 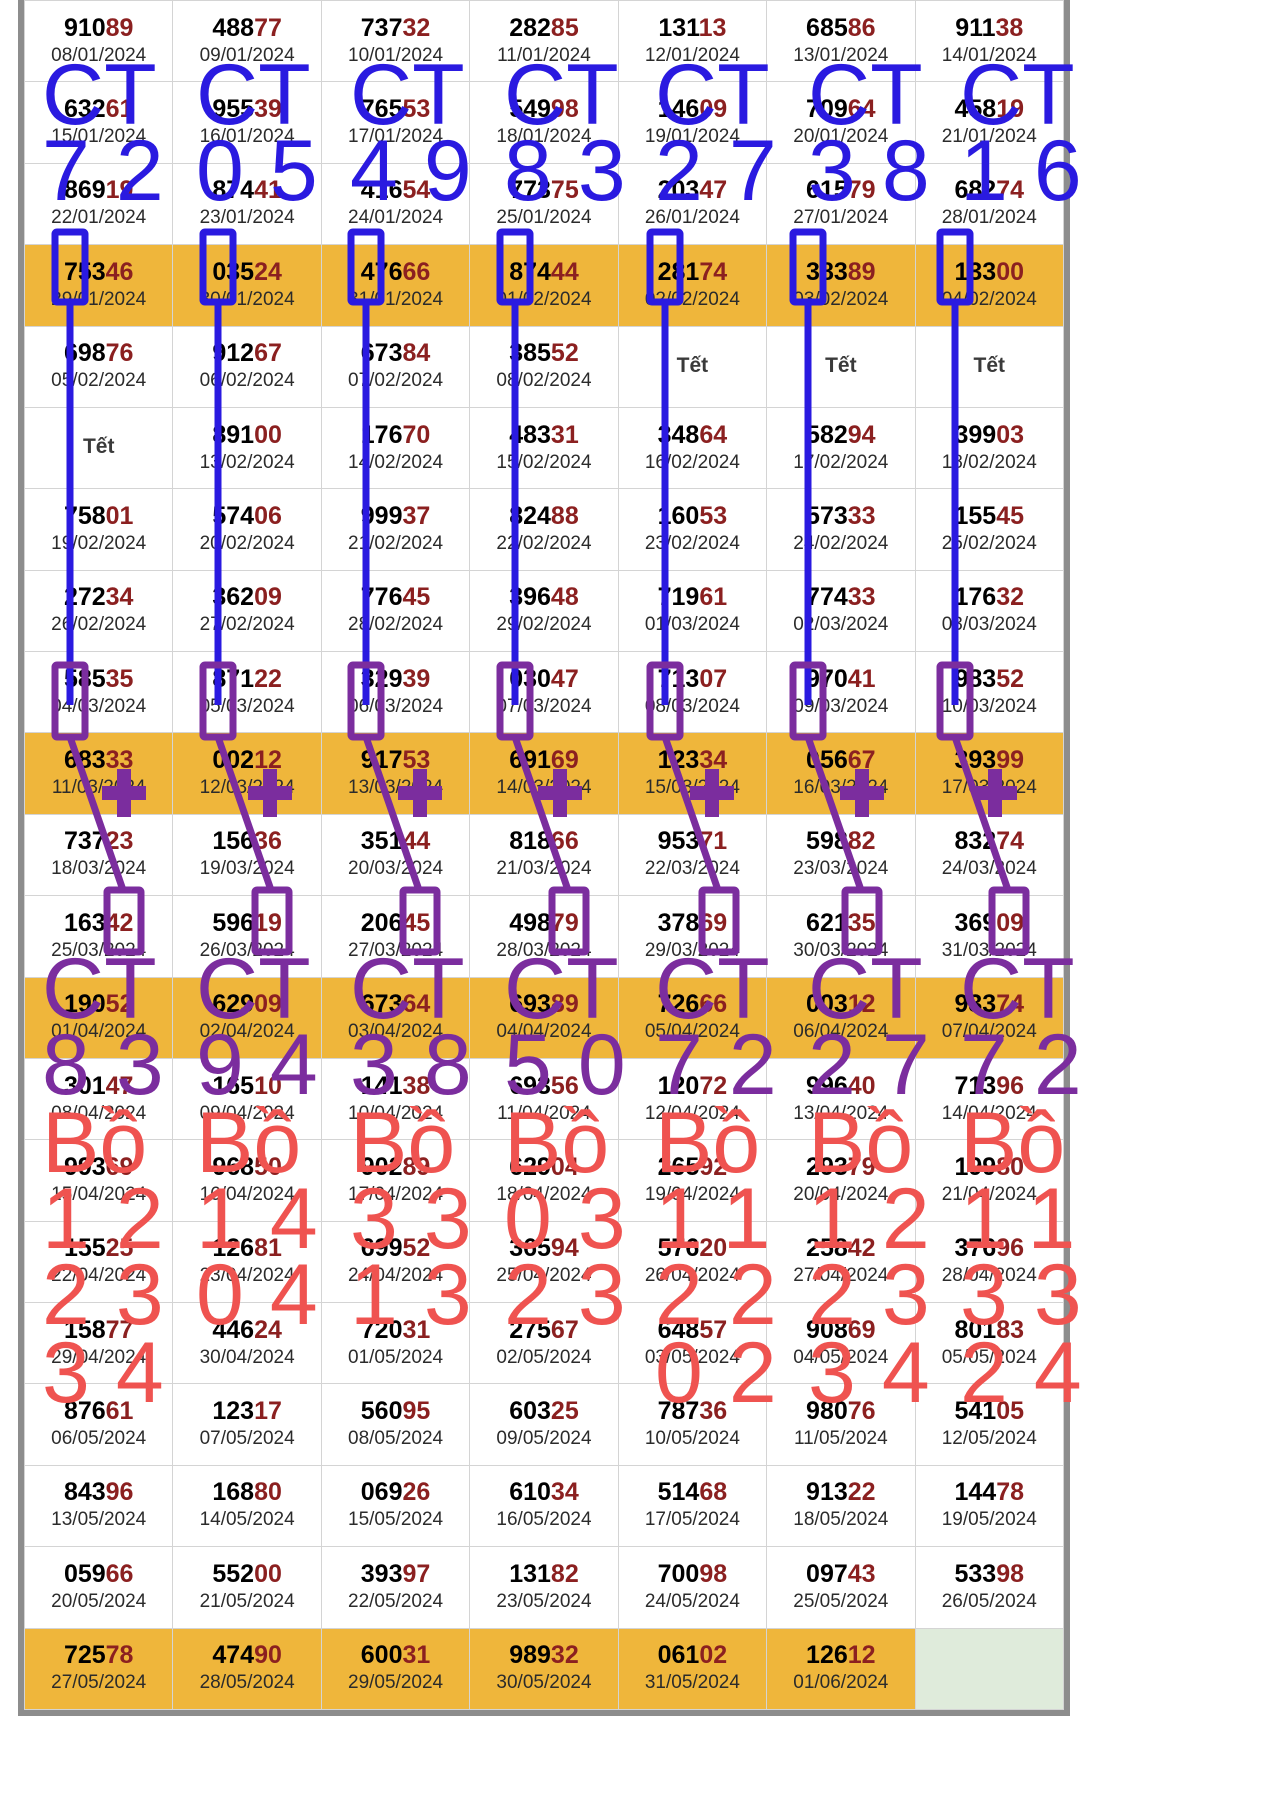 What do you see at coordinates (247, 936) in the screenshot?
I see `result-cell: 59619 26/03/2024` at bounding box center [247, 936].